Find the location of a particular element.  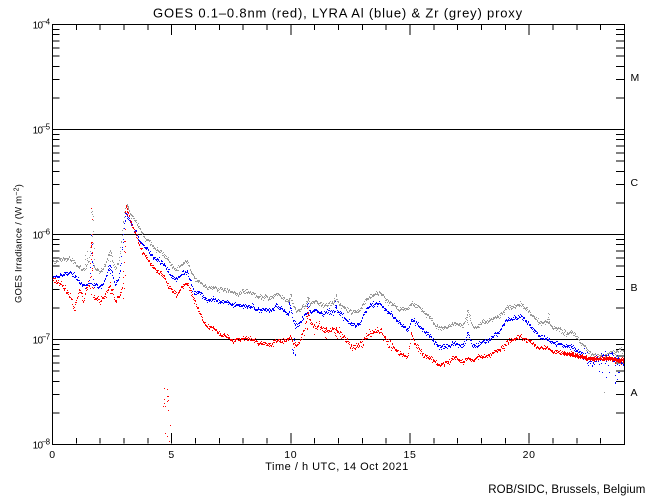

svg-text: −7 is located at coordinates (46, 337).